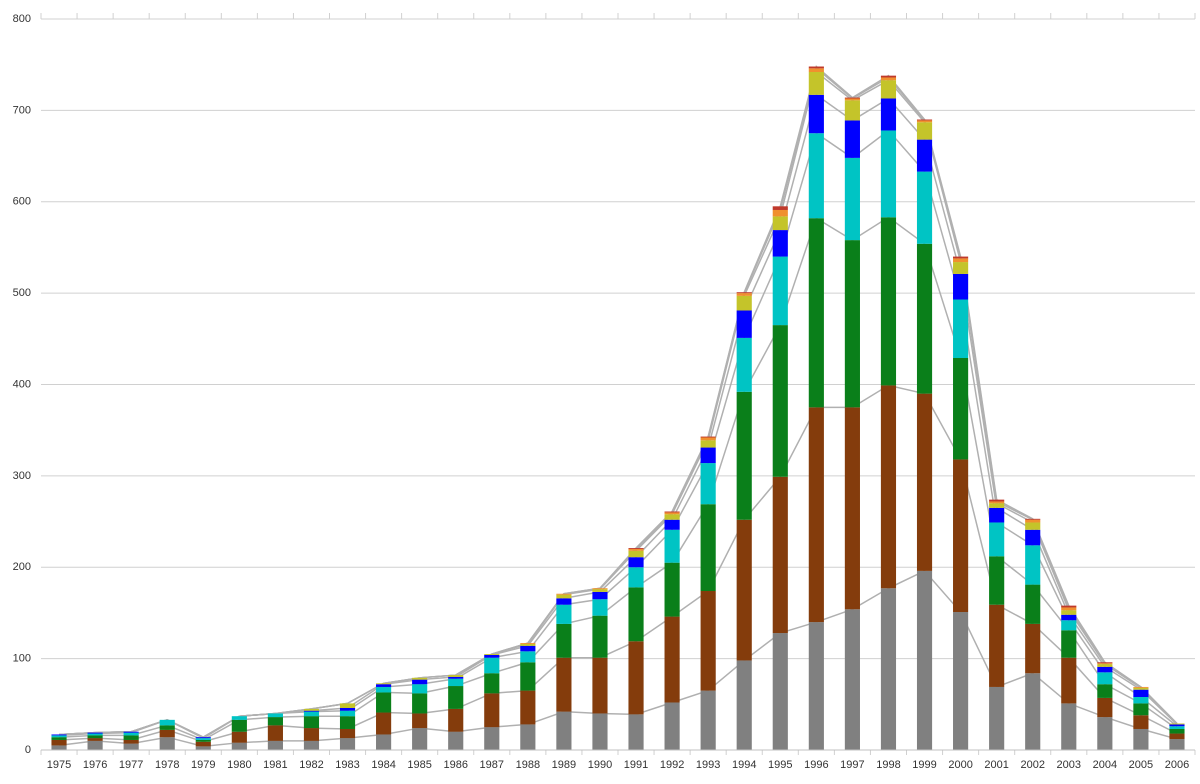  I want to click on x-tick-label: 1990, so click(600, 765).